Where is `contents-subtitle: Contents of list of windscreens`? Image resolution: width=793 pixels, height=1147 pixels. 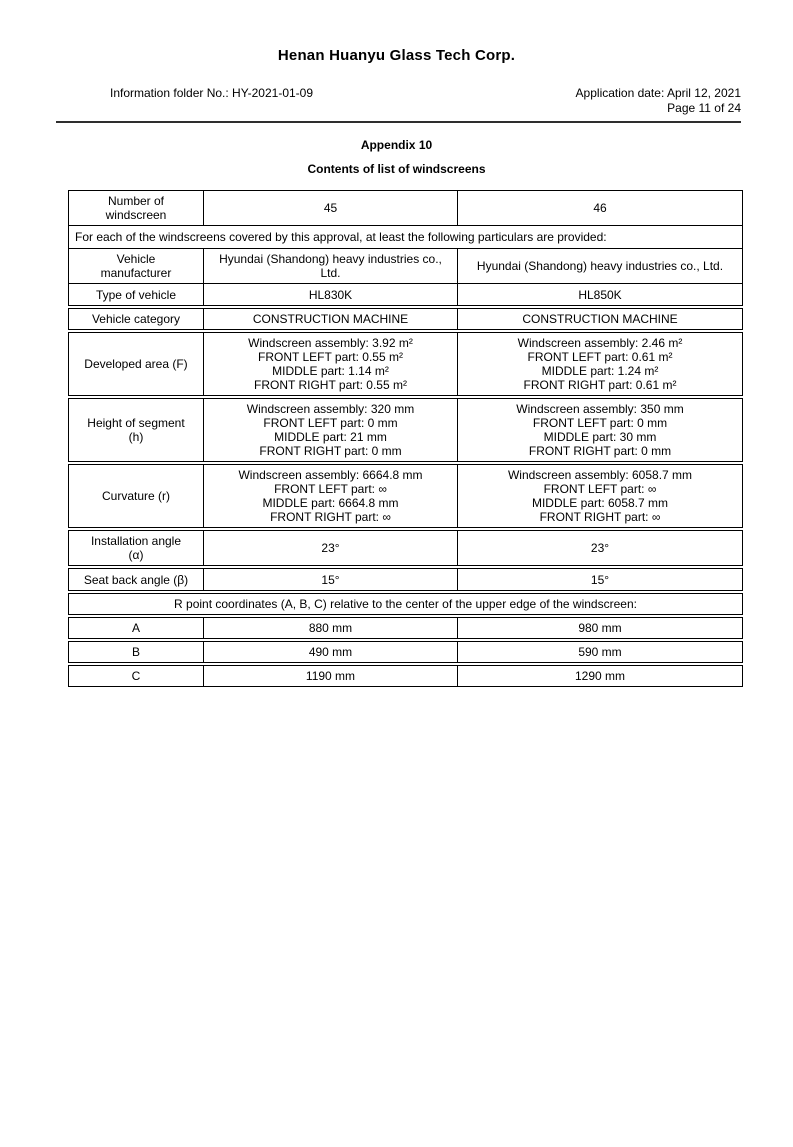
contents-subtitle: Contents of list of windscreens is located at coordinates (396, 169).